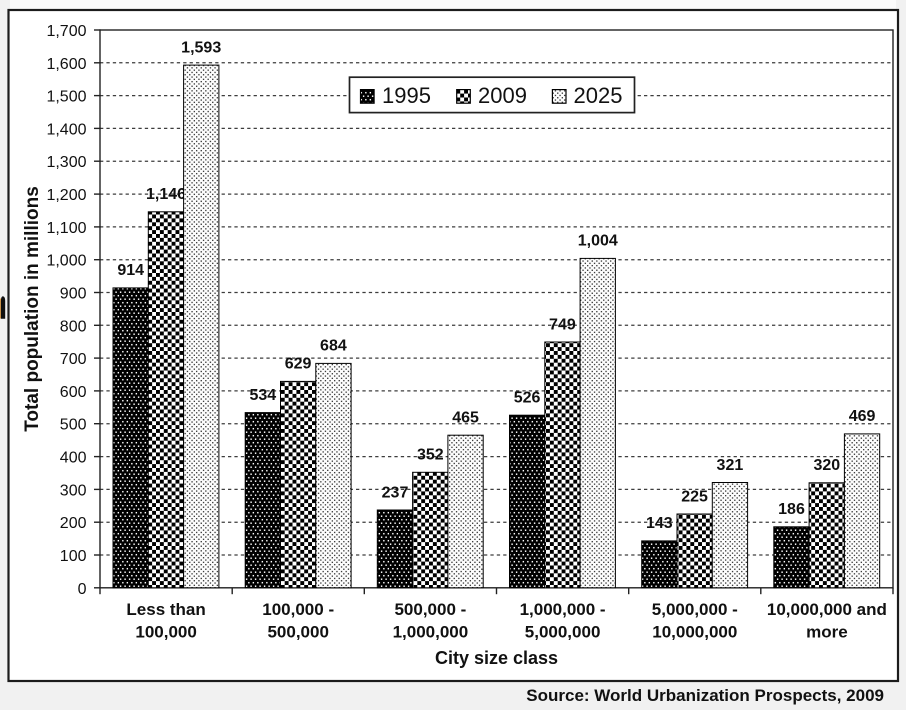 The width and height of the screenshot is (906, 710). I want to click on svg-text: 469, so click(862, 416).